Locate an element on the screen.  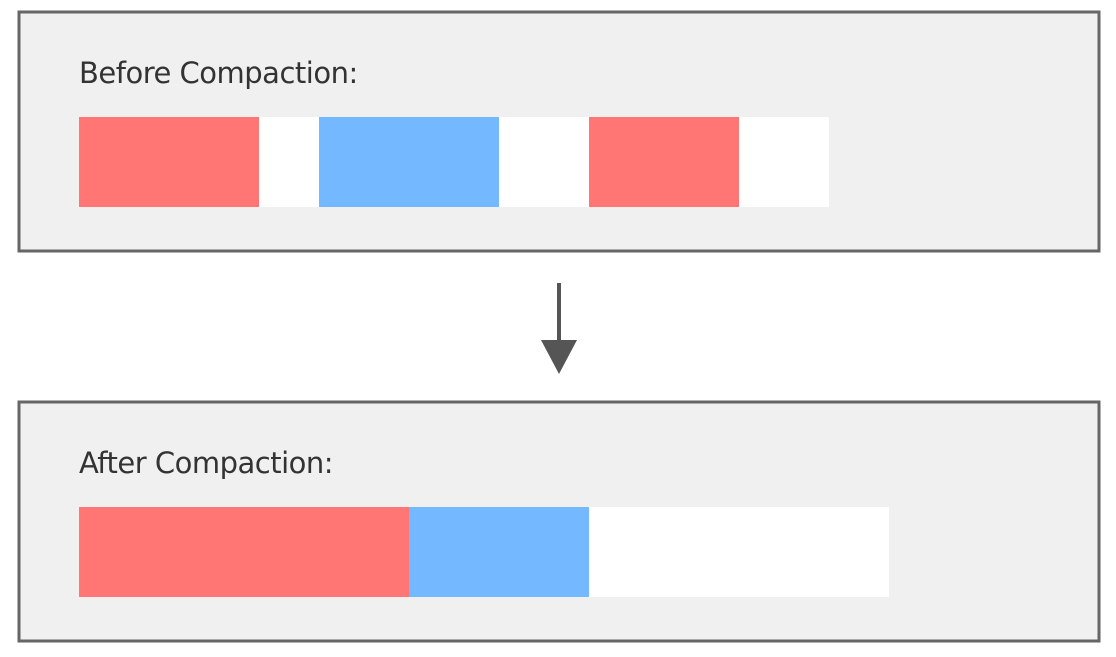
panel-label: After Compaction: is located at coordinates (206, 463).